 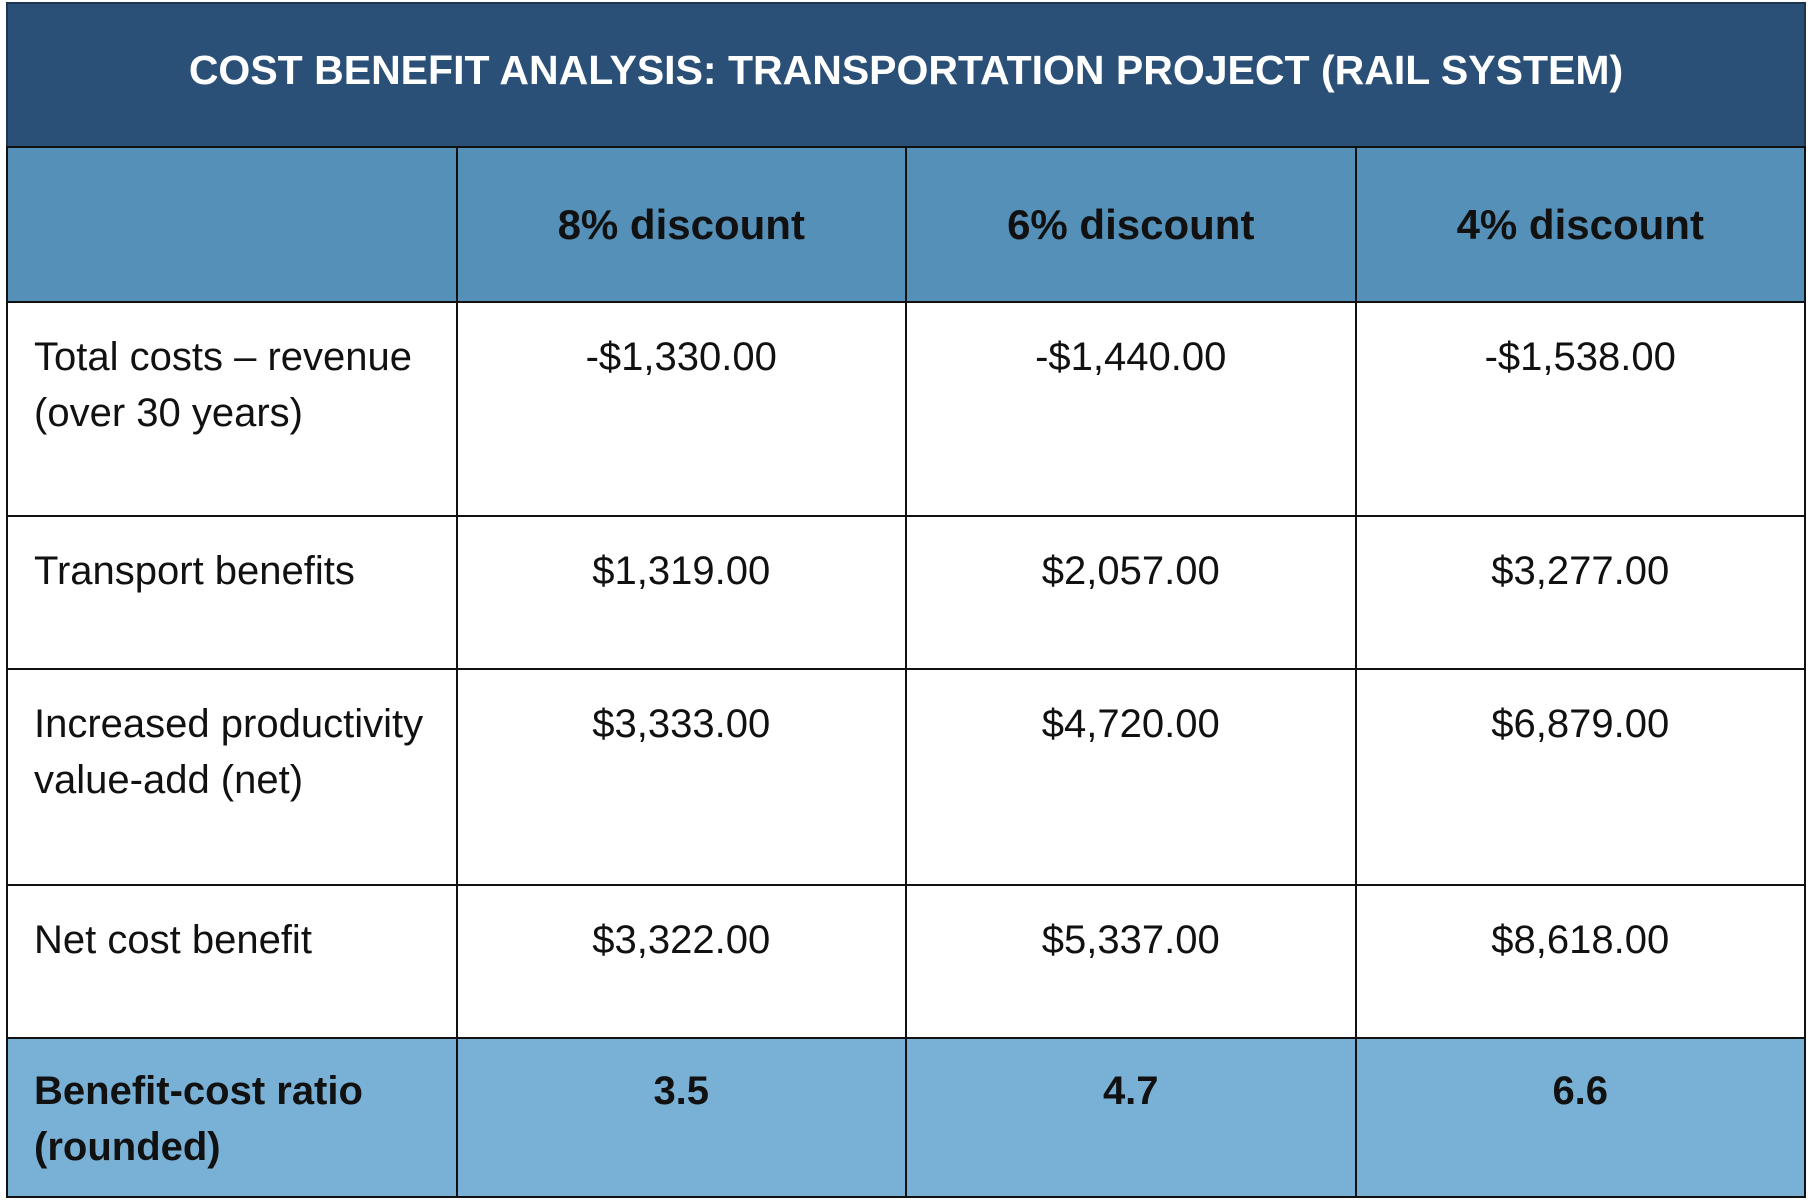 What do you see at coordinates (232, 1117) in the screenshot?
I see `row-label: Benefit-cost ratio (rounded)` at bounding box center [232, 1117].